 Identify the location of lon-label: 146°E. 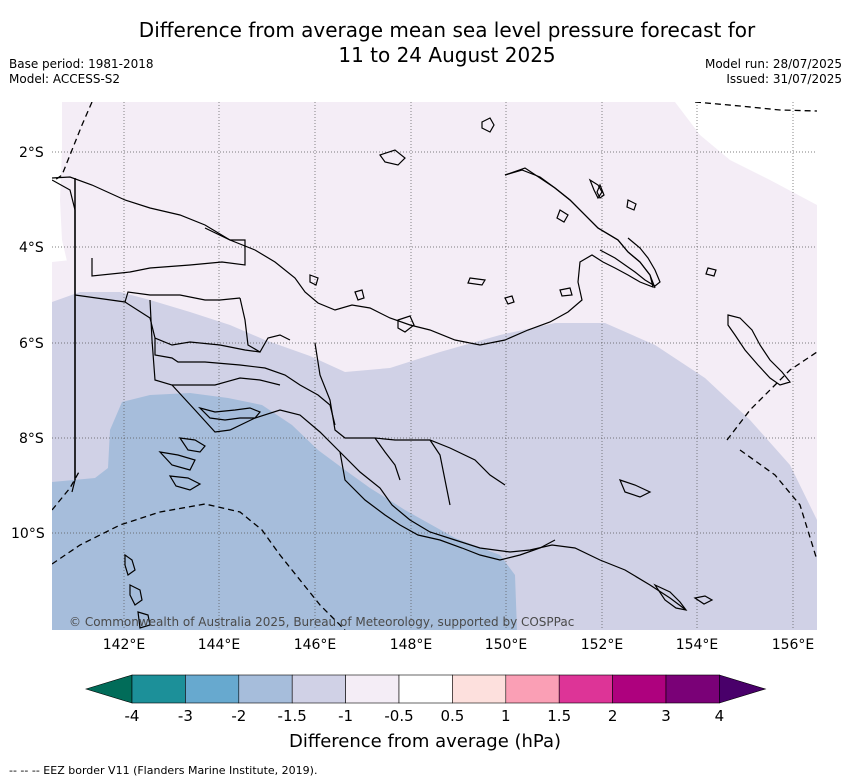
(315, 645).